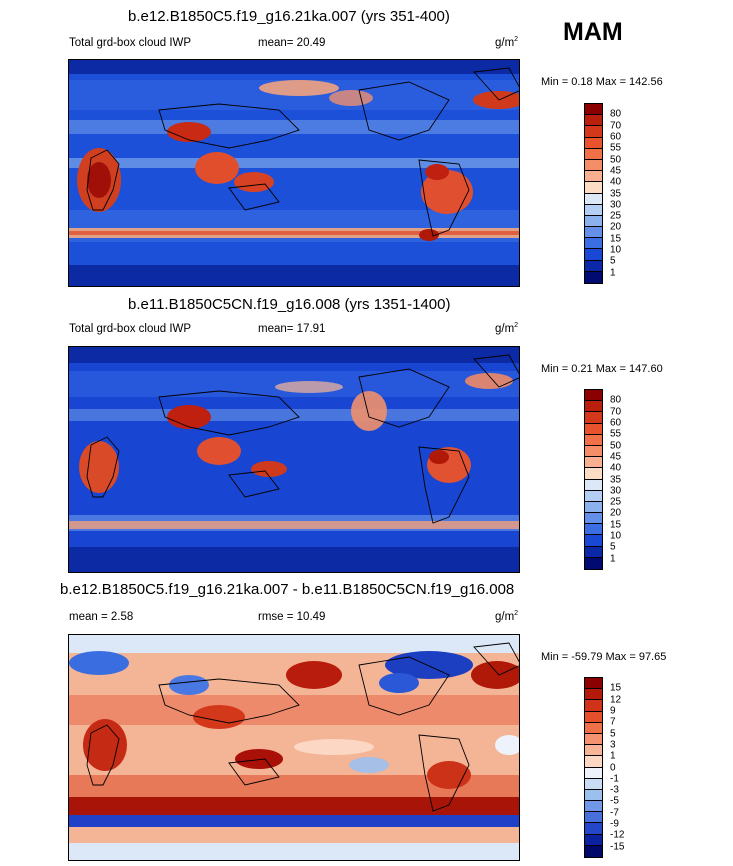  What do you see at coordinates (292, 329) in the screenshot?
I see `panel-2-mean-label: mean= 17.91` at bounding box center [292, 329].